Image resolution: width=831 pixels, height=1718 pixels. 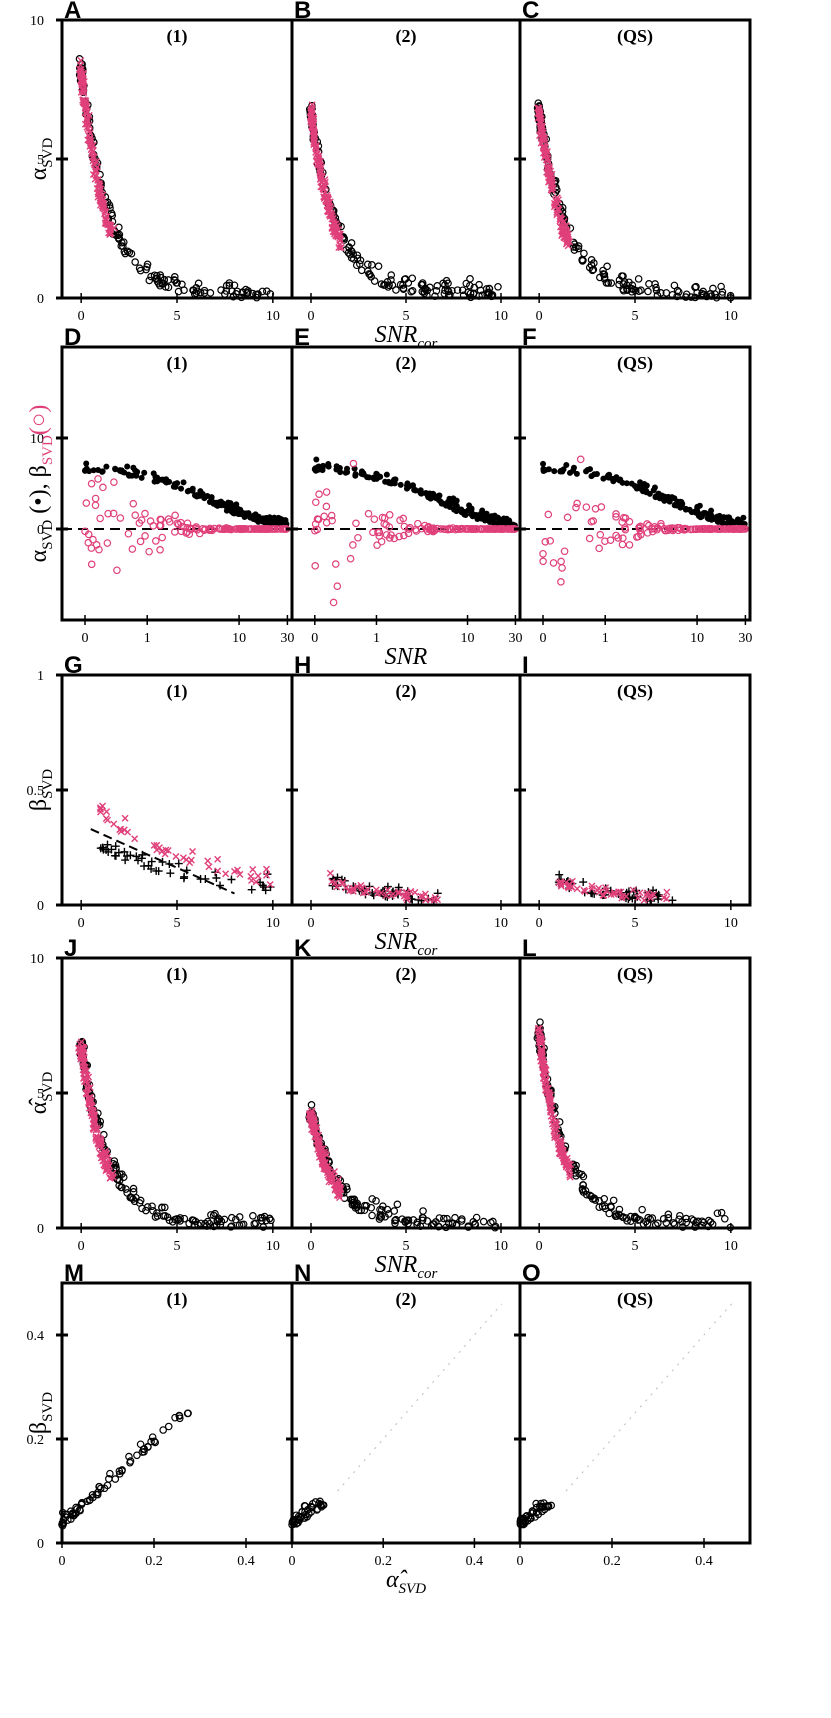 I want to click on identity-line, so click(x=648, y=1397).